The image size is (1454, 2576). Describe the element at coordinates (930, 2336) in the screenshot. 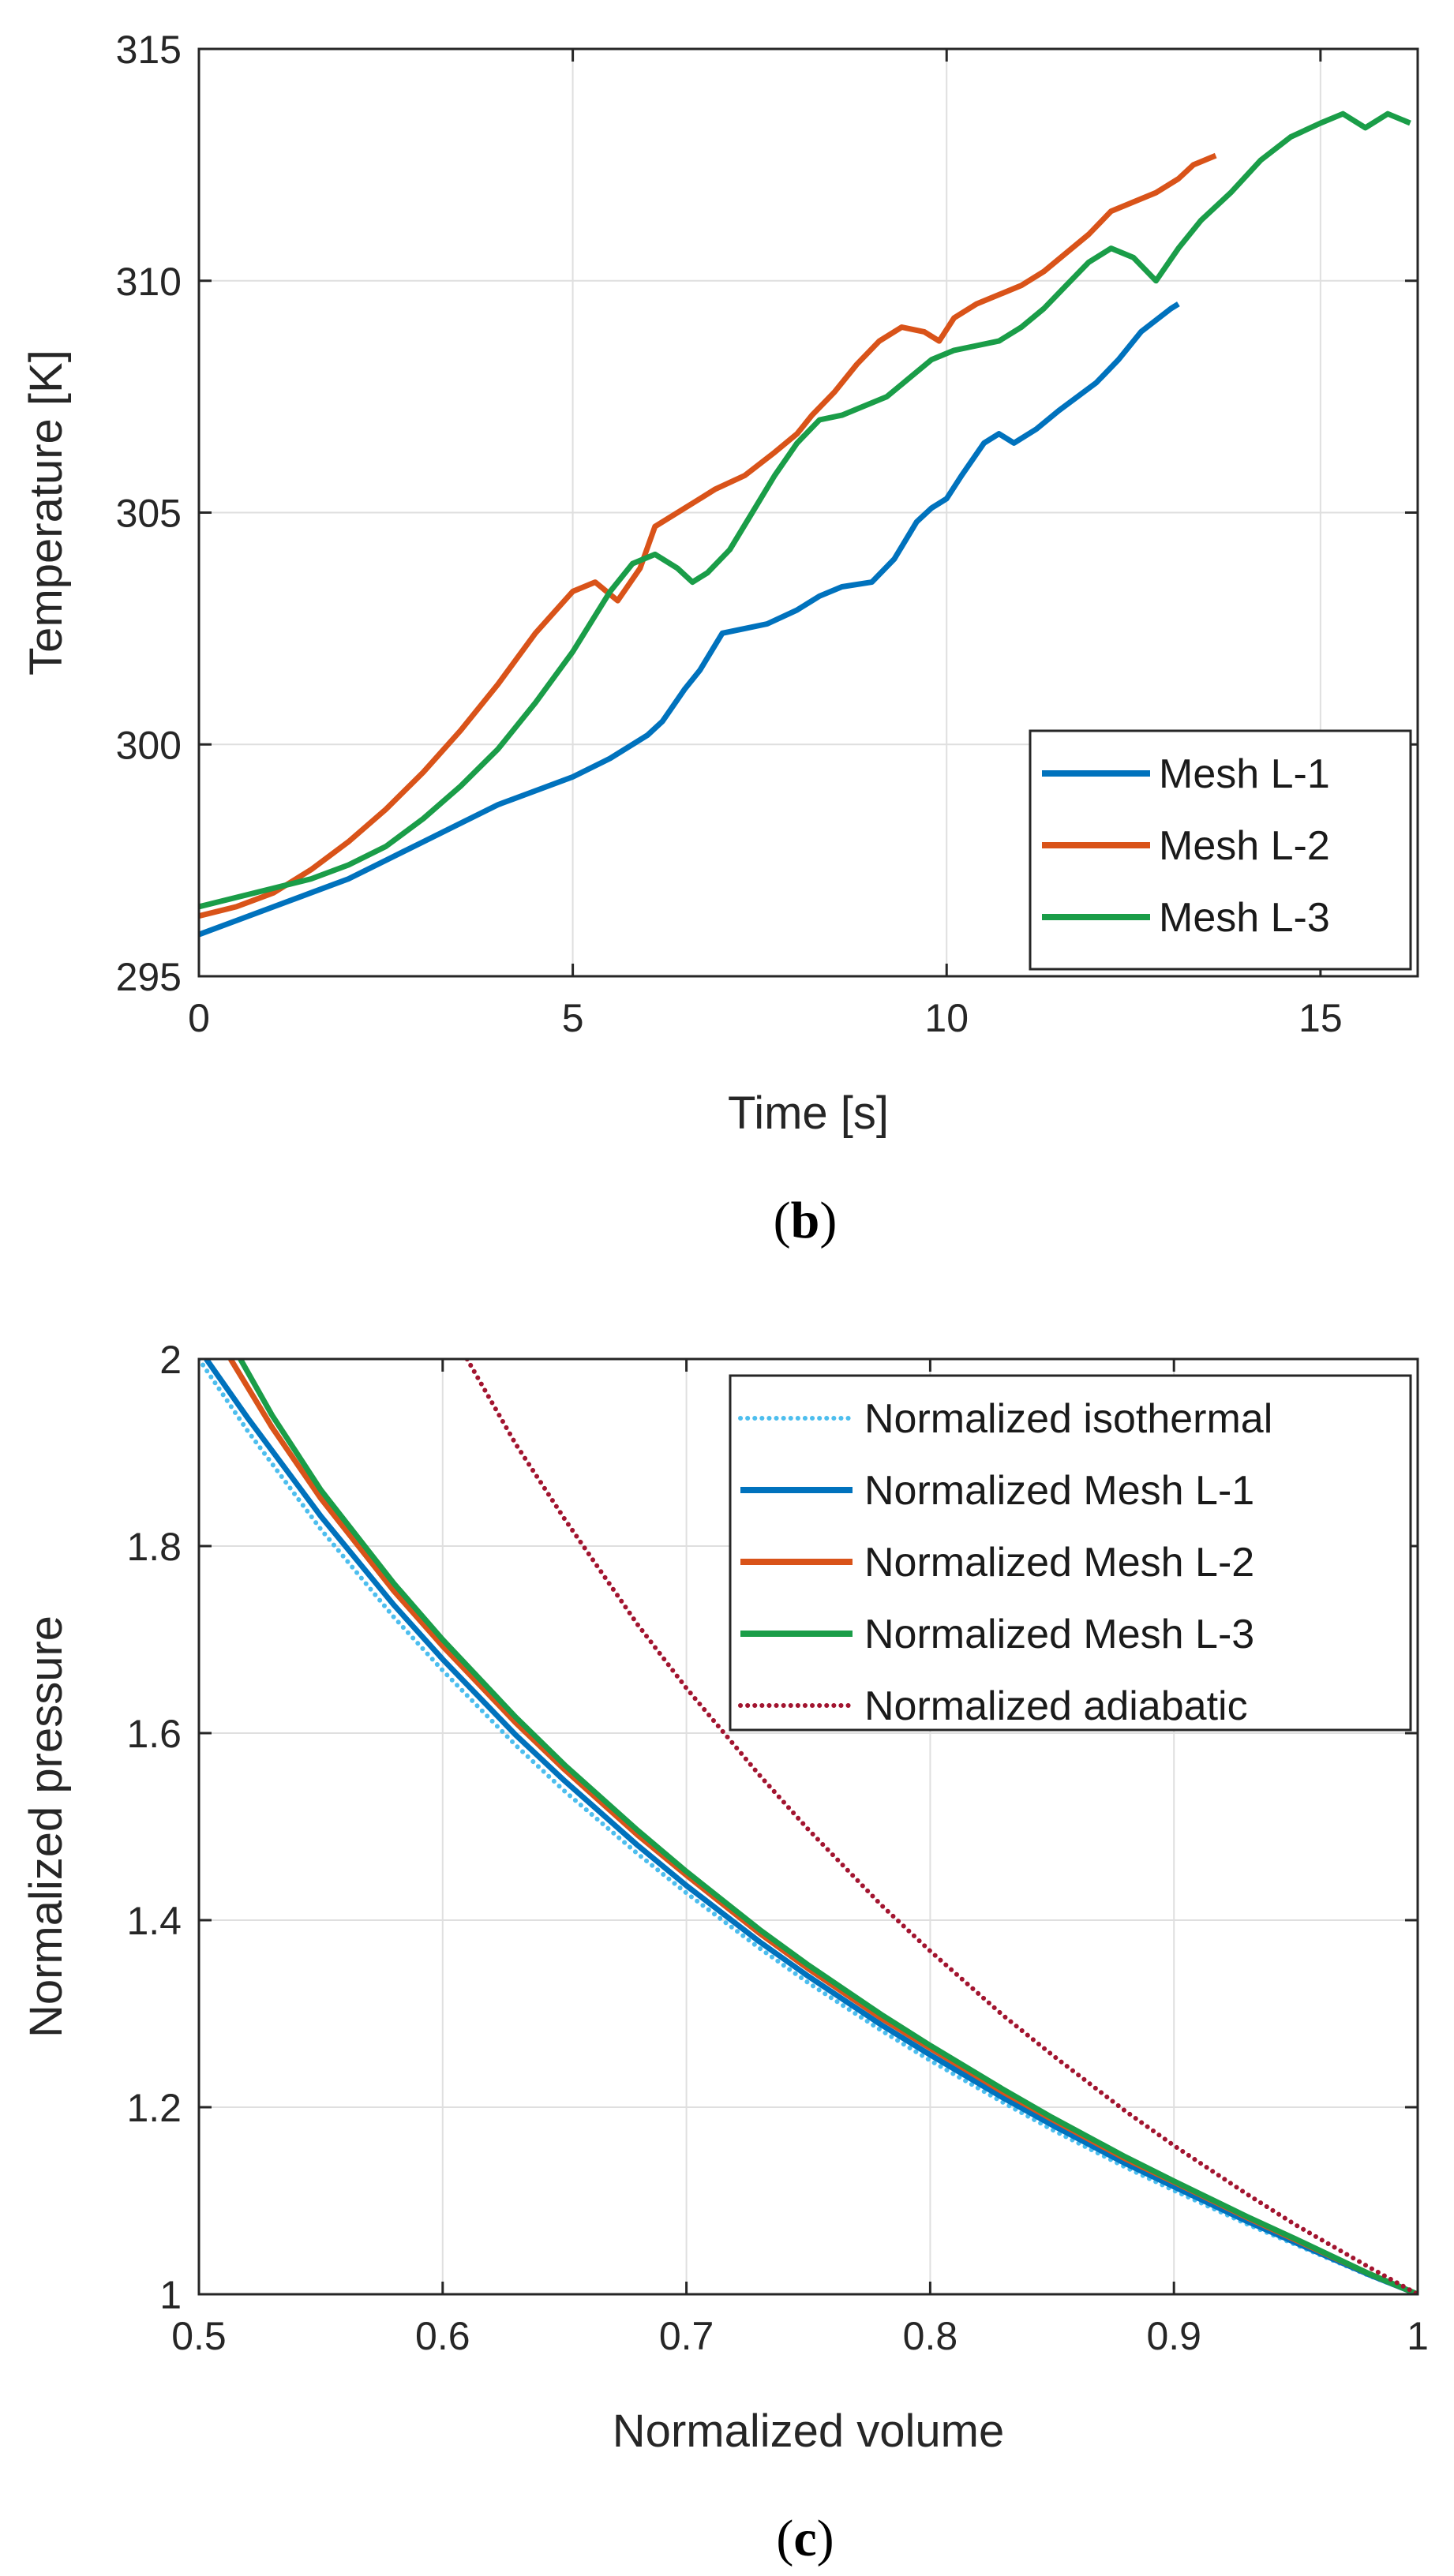

I see `x-tick-label: 0.8` at that location.